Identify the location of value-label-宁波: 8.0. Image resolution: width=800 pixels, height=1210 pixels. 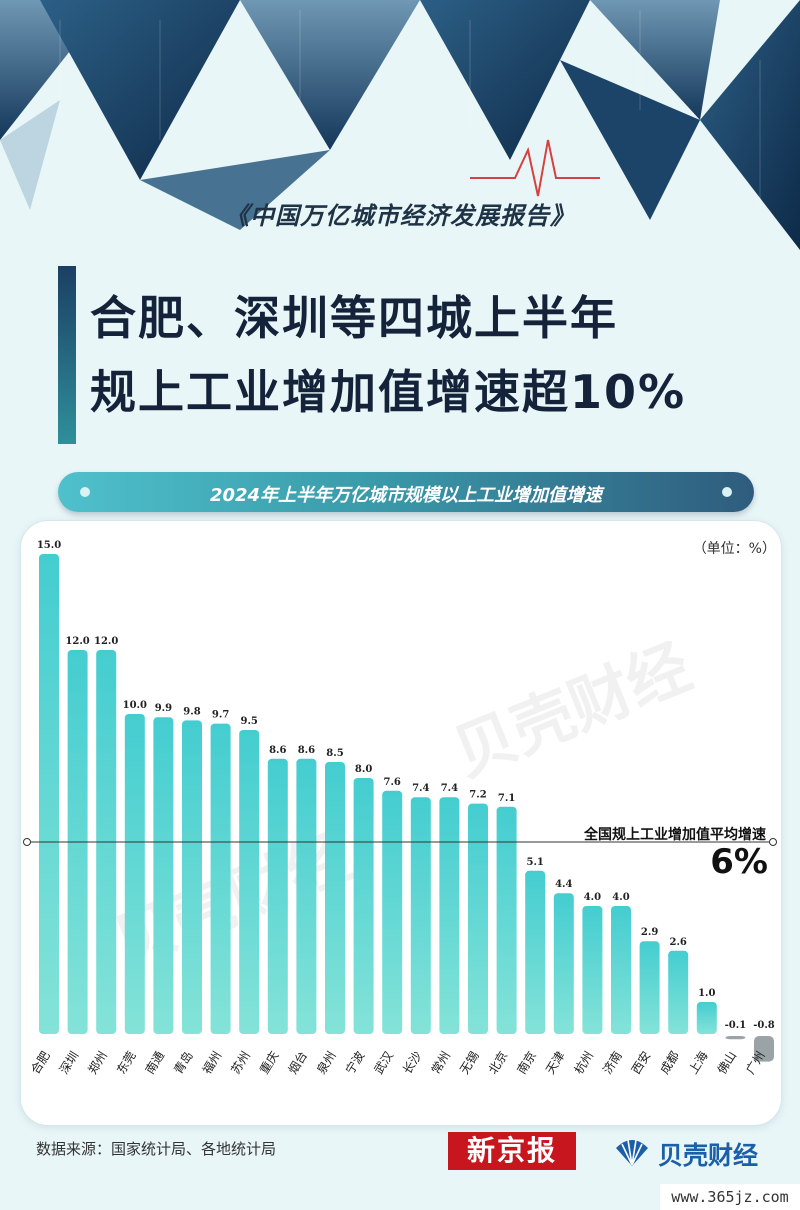
(363, 769).